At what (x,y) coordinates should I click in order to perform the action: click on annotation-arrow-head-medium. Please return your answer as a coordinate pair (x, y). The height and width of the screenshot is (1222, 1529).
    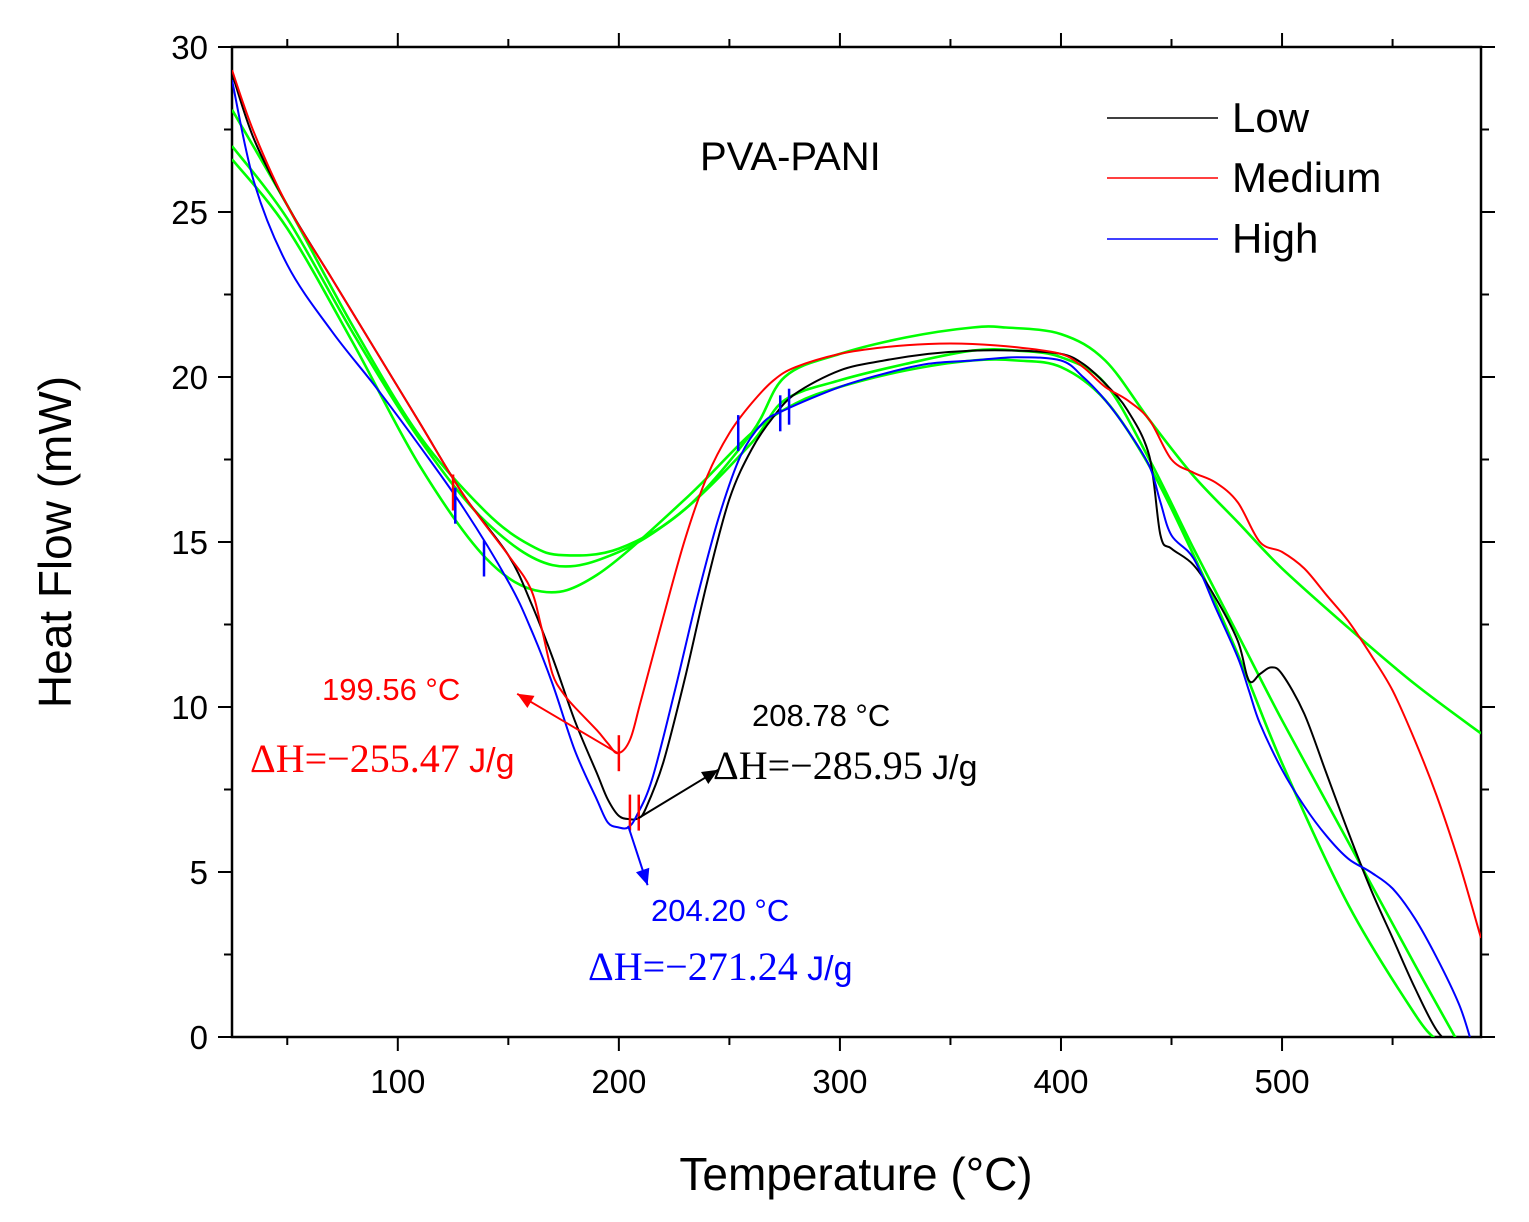
    Looking at the image, I should click on (526, 700).